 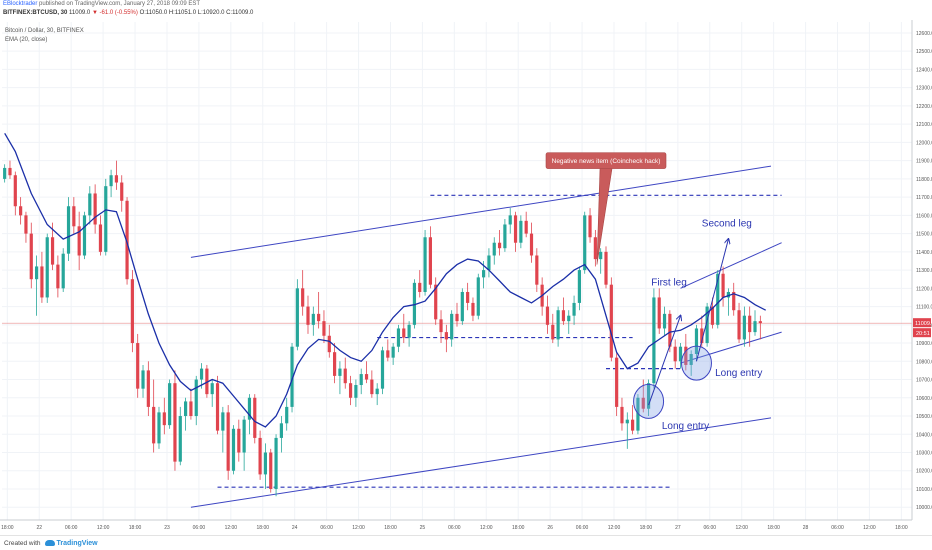 What do you see at coordinates (49, 543) in the screenshot?
I see `cloud-icon` at bounding box center [49, 543].